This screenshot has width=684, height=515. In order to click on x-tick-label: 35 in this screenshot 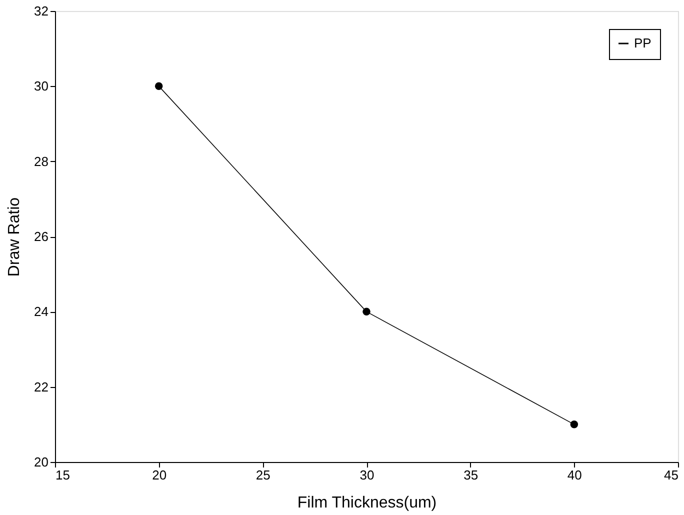, I will do `click(471, 475)`.